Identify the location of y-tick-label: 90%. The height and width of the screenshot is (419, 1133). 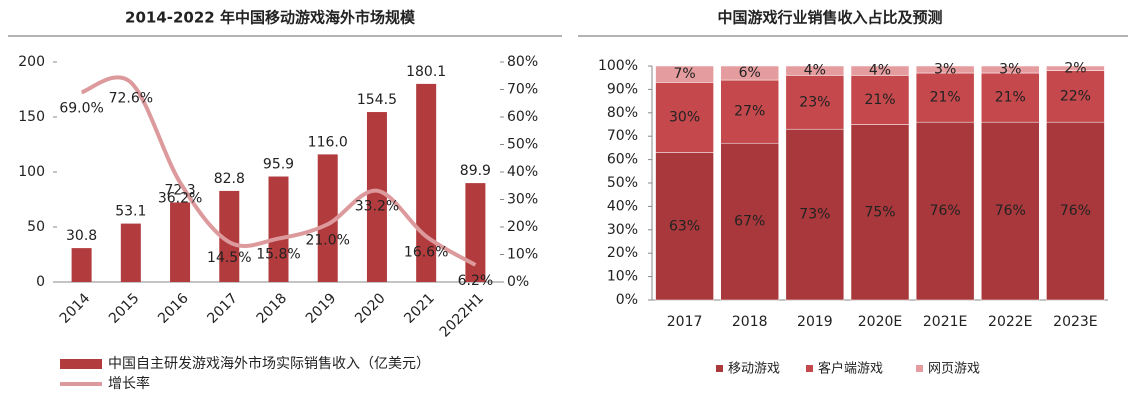
(622, 89).